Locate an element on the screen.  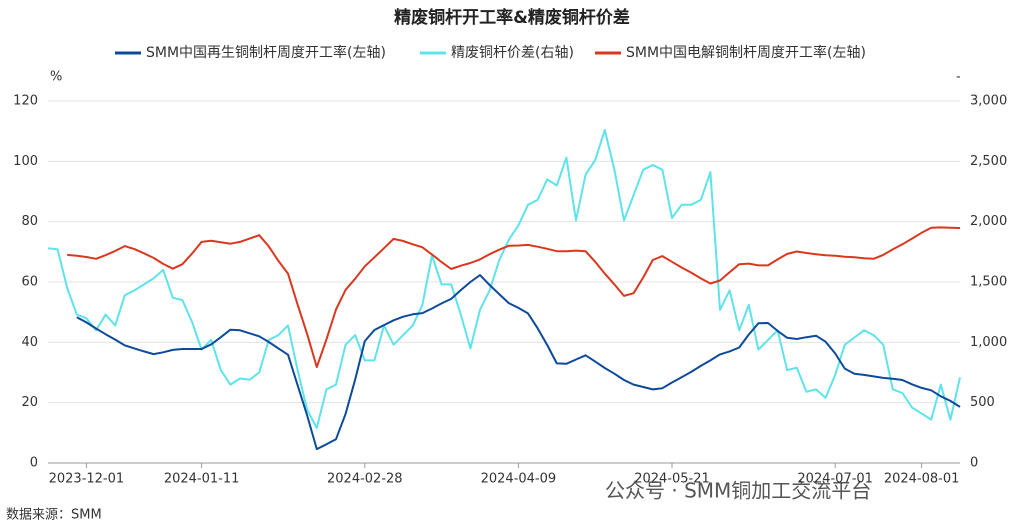
x-tick-label: 2024-04-09 is located at coordinates (519, 479).